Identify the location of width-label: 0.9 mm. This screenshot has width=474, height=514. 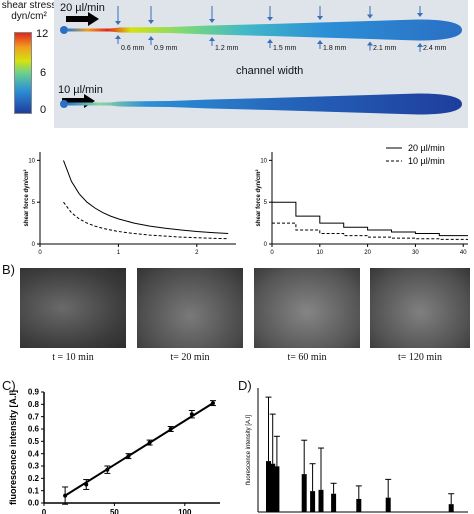
(166, 48).